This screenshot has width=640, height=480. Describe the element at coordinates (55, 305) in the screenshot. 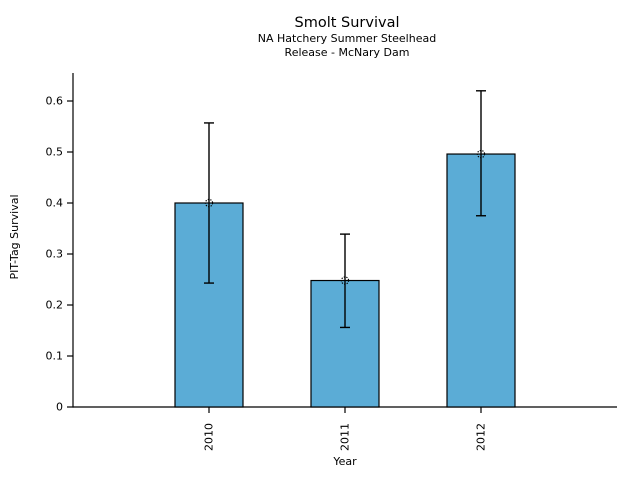

I see `y-tick-label: 0.2` at that location.